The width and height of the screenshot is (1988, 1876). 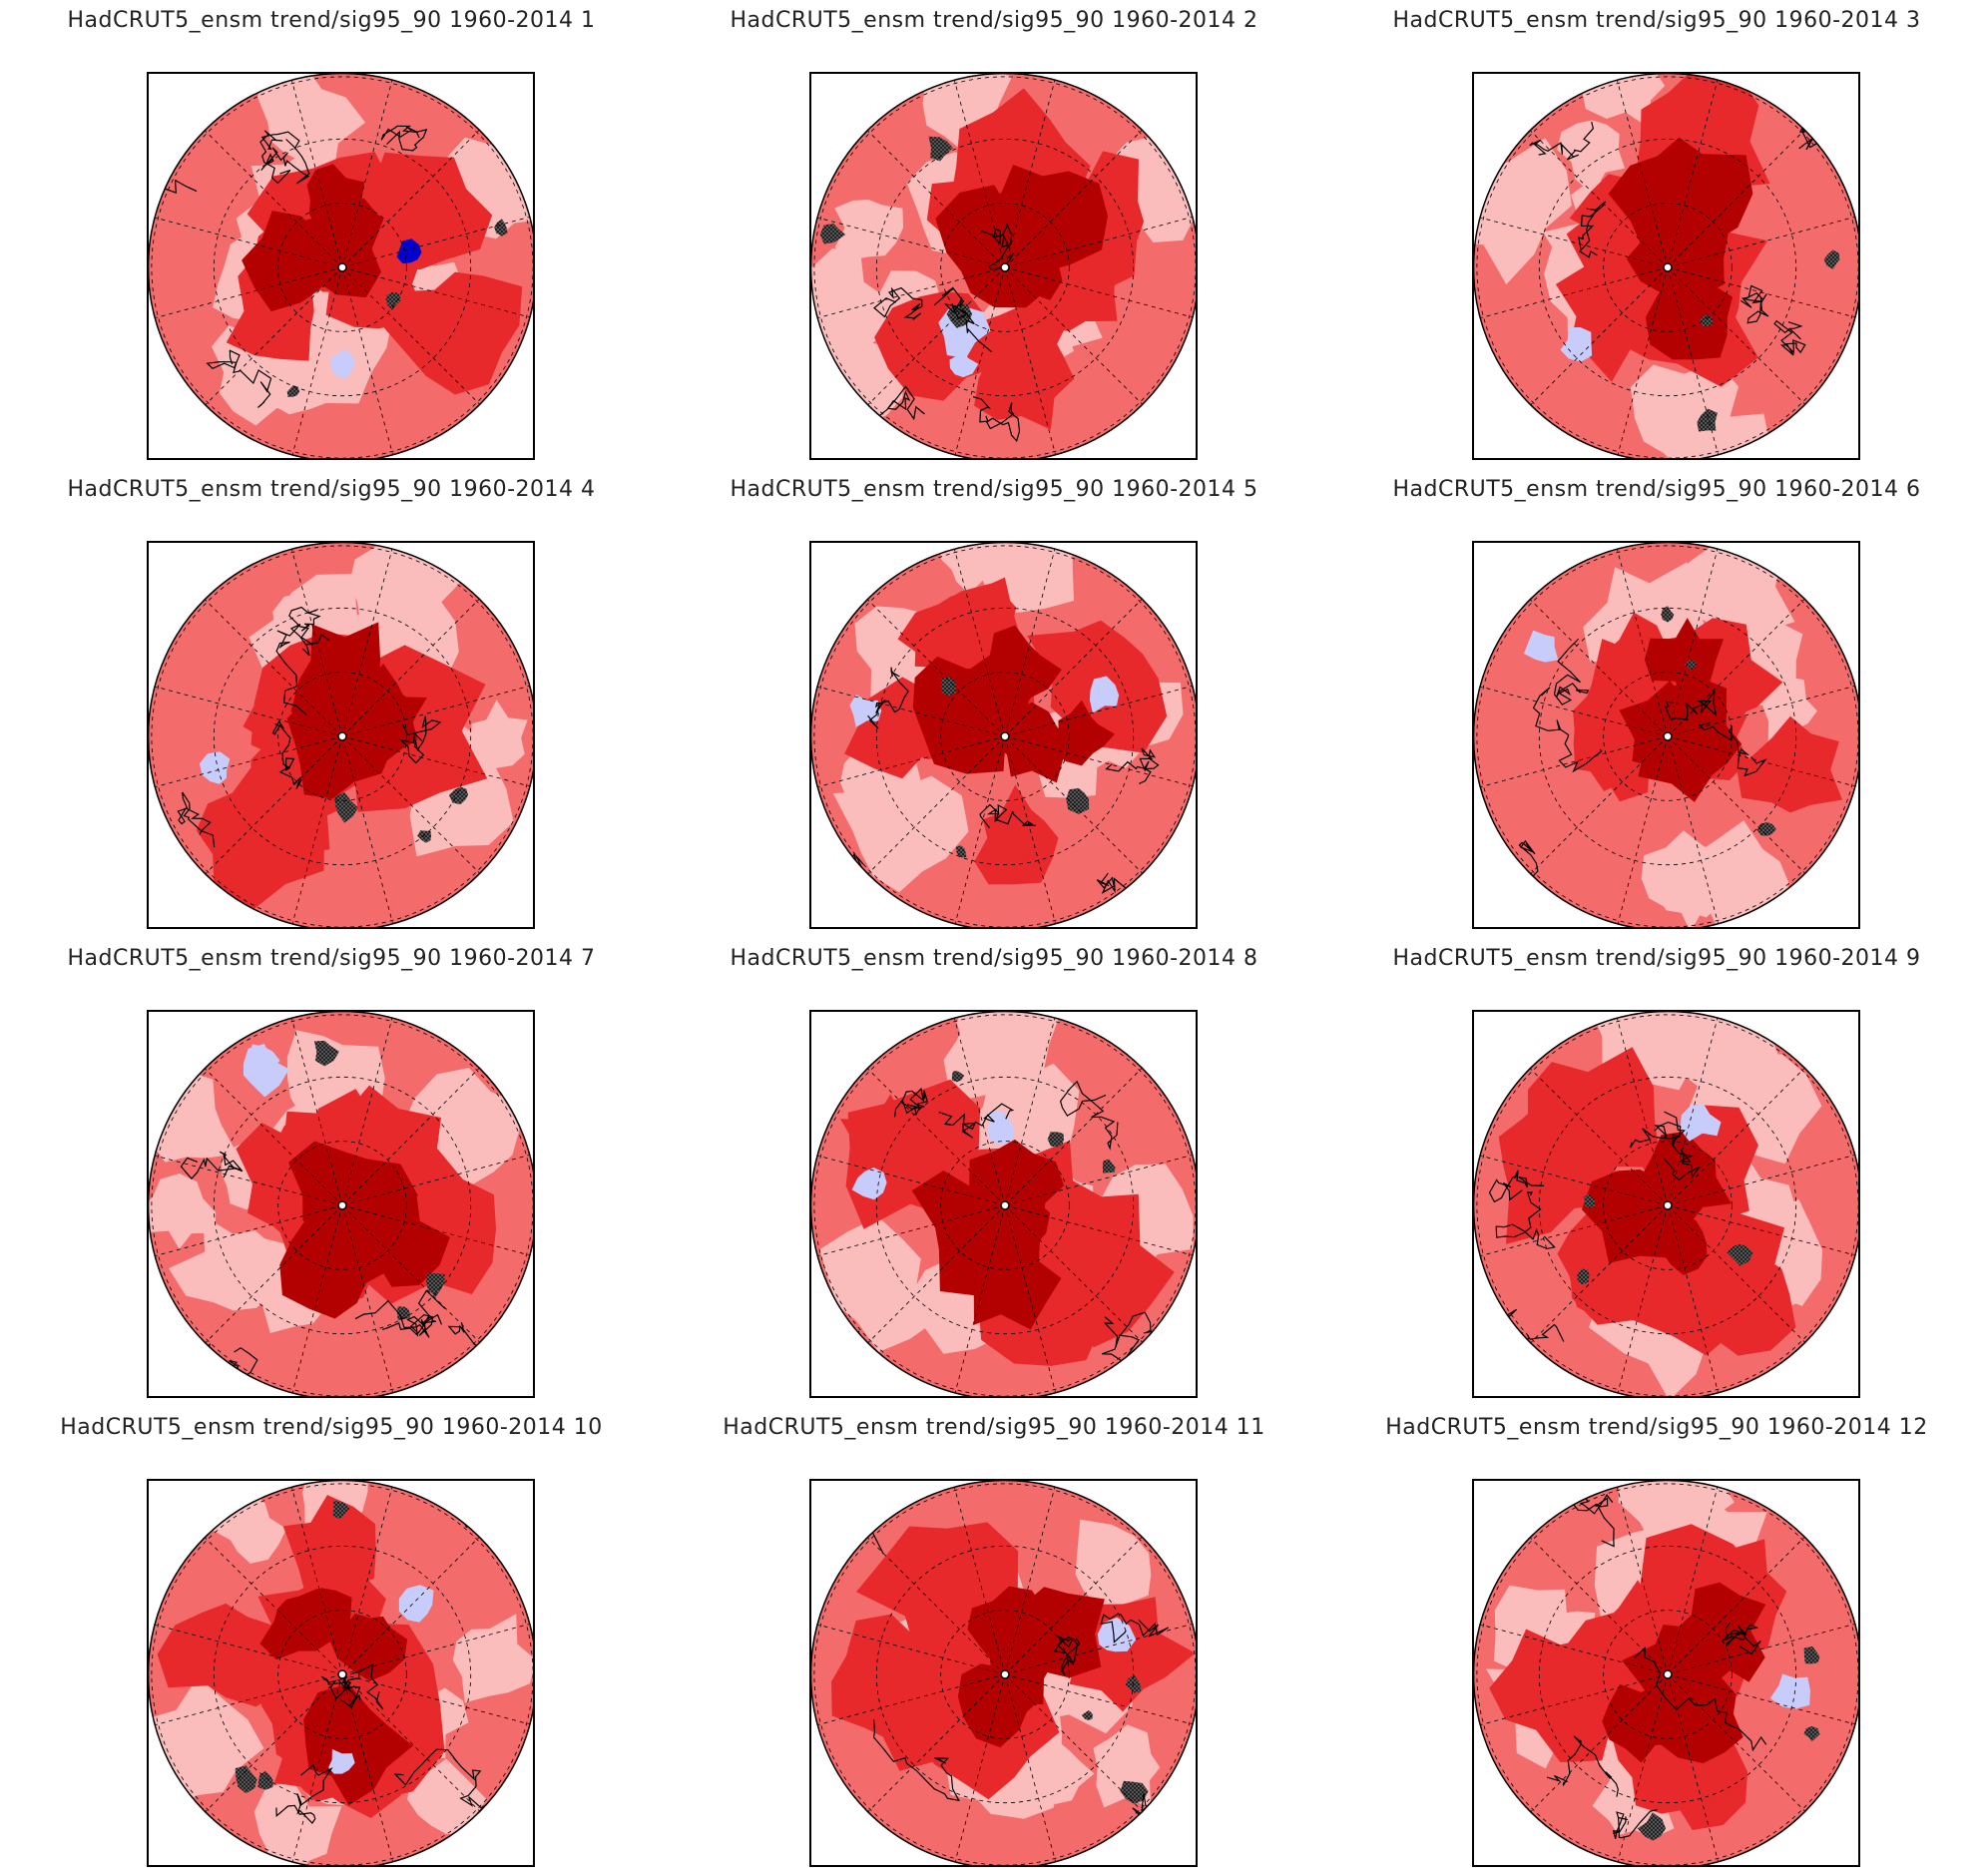 I want to click on map-panel-5: HadCRUT5_ensm trend/sig95_90 1960-2014 5, so click(x=994, y=703).